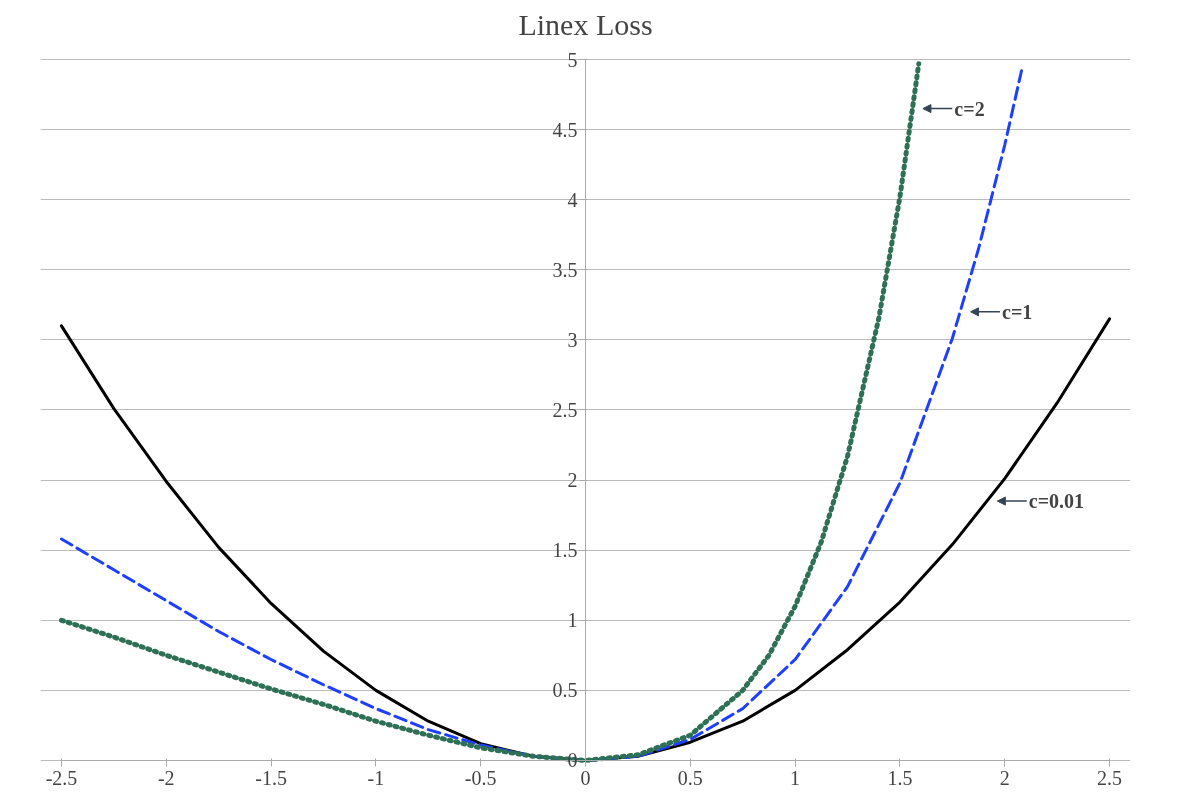 The image size is (1187, 811). I want to click on x-tick-label: -2, so click(166, 778).